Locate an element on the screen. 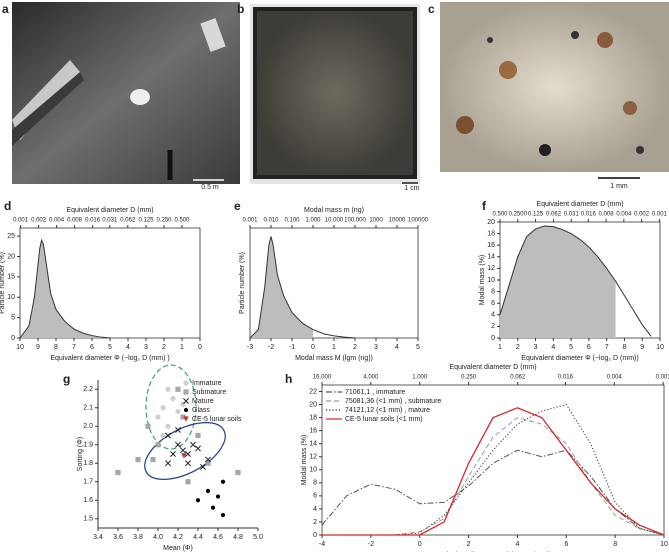 This screenshot has width=669, height=552. panel-label: f is located at coordinates (484, 206).